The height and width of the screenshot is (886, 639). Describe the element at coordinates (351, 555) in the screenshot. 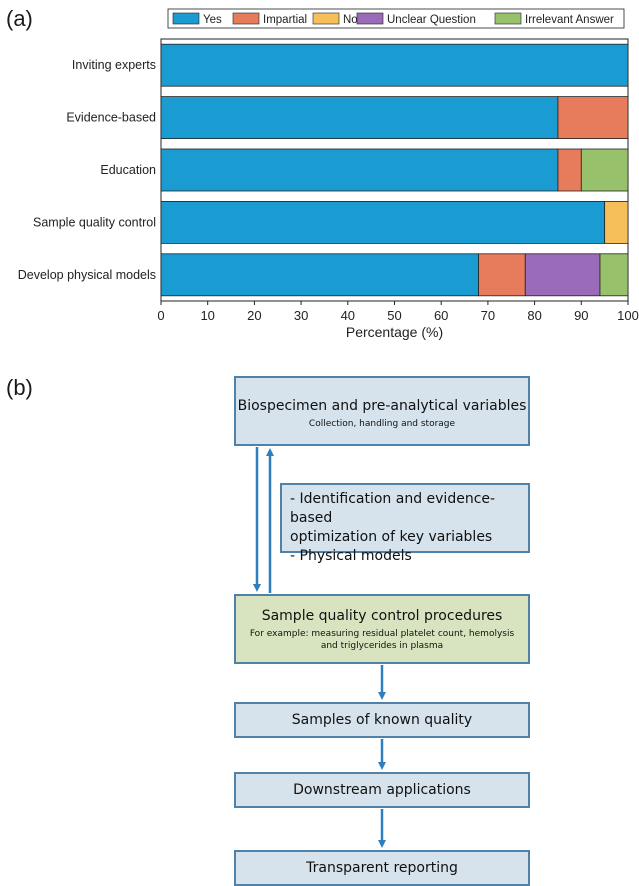

I see `note-line-3: - Physical models` at that location.